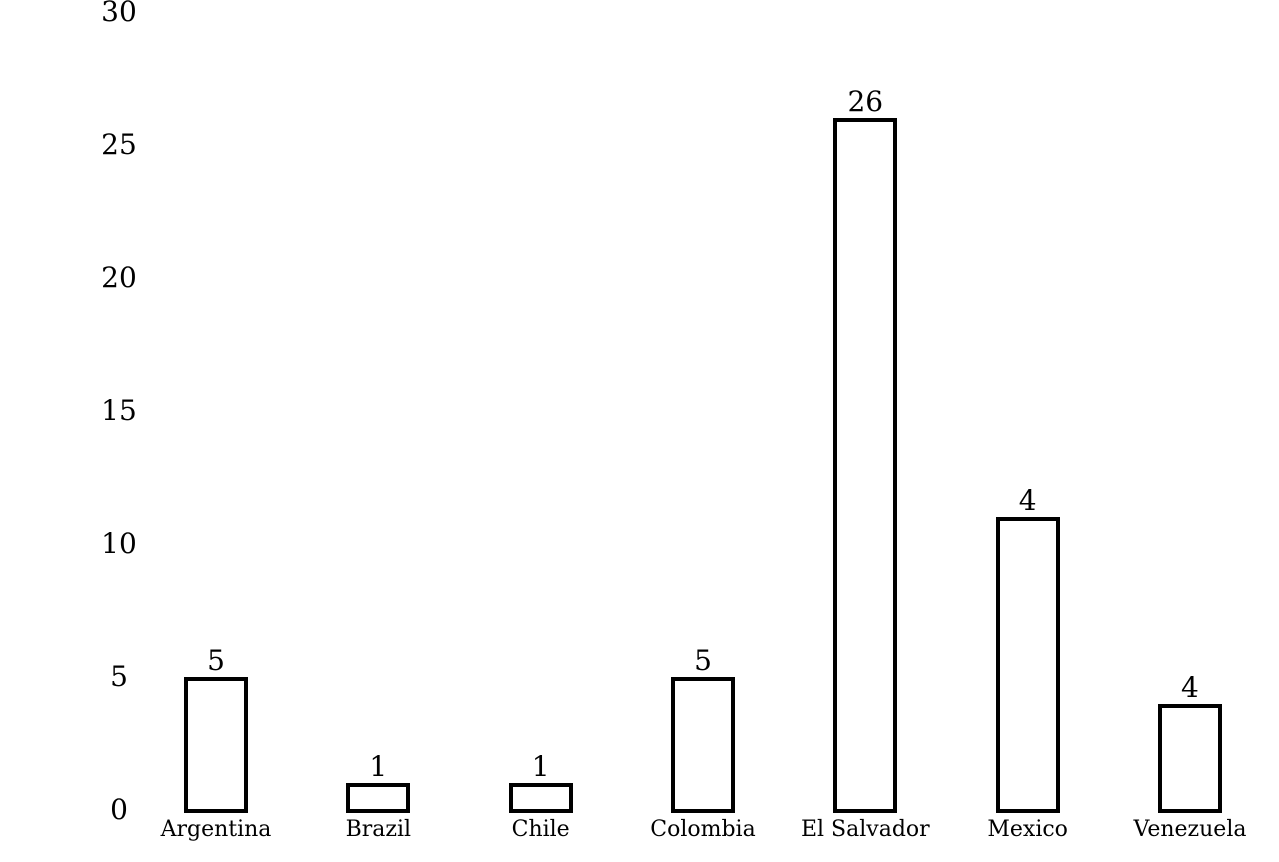 The height and width of the screenshot is (862, 1279). I want to click on y-axis-tick-label: 5, so click(119, 676).